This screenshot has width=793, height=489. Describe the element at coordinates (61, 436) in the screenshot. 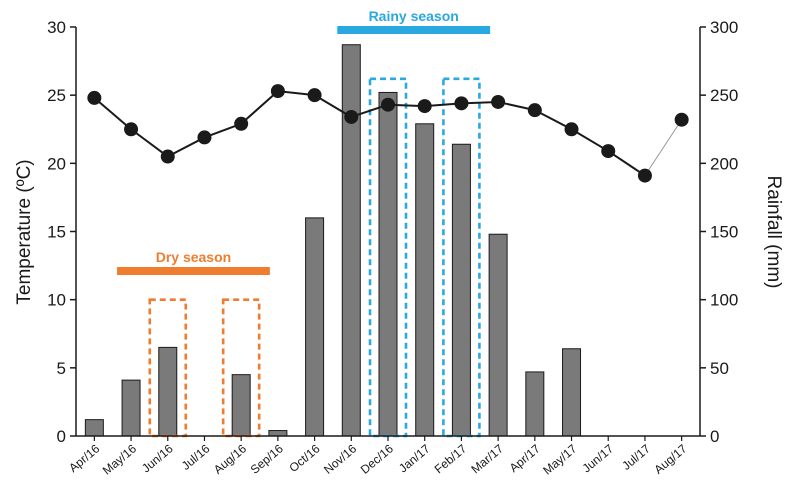

I see `y-left-tick-label: 0` at that location.